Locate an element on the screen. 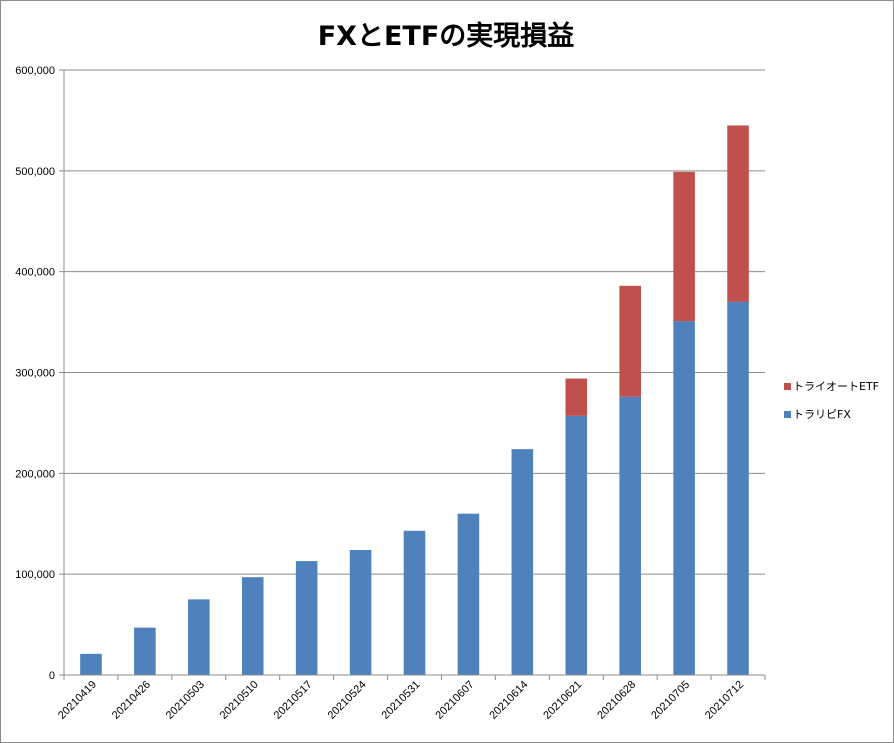 Image resolution: width=894 pixels, height=743 pixels. x-tick-label: 20210712 is located at coordinates (724, 700).